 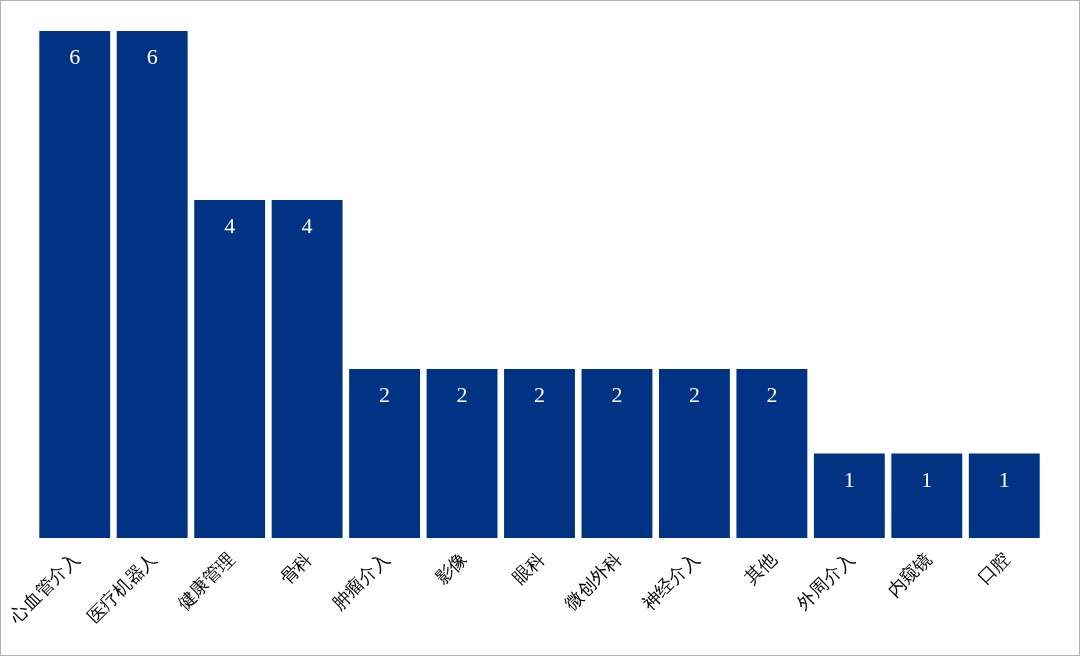 What do you see at coordinates (296, 568) in the screenshot?
I see `x-tick-label: 骨科` at bounding box center [296, 568].